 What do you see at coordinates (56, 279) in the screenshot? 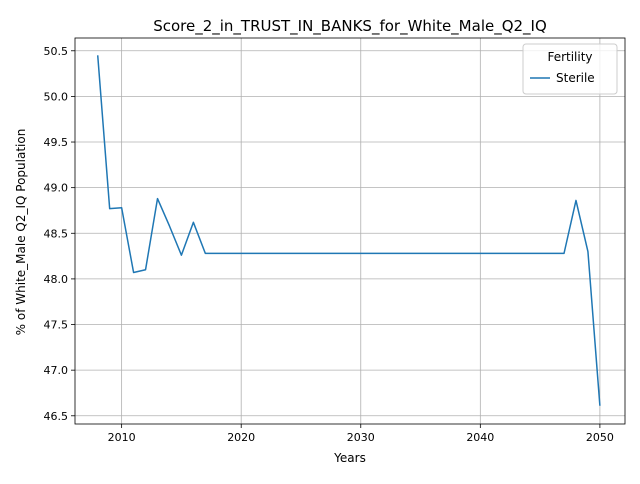
I see `y-tick-label: 48.0` at bounding box center [56, 279].